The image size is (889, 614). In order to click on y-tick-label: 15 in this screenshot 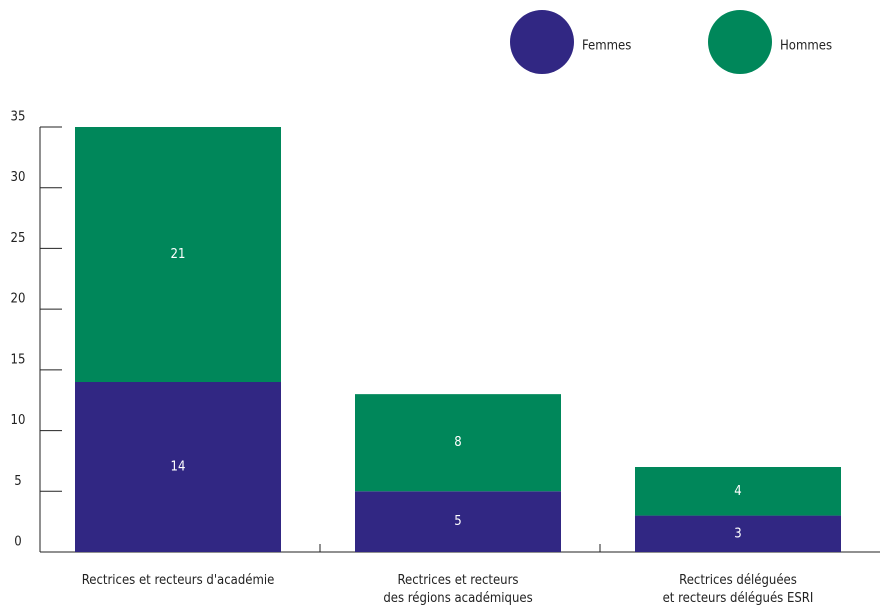, I will do `click(18, 359)`.